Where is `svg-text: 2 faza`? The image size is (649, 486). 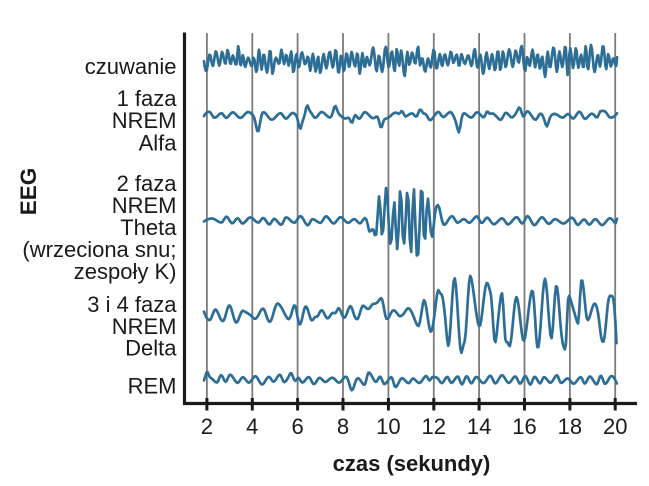
svg-text: 2 faza is located at coordinates (147, 183).